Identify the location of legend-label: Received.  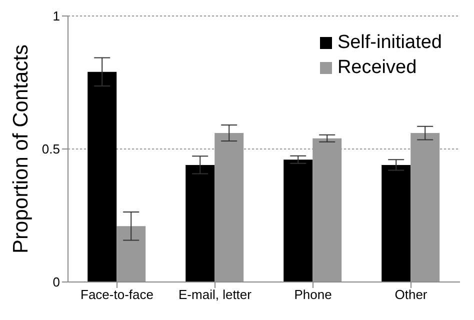
(377, 68).